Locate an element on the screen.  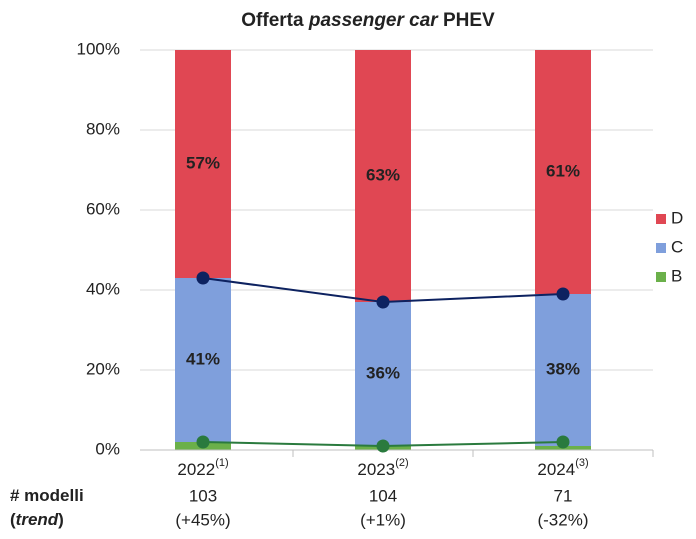
legend-label: D is located at coordinates (677, 217).